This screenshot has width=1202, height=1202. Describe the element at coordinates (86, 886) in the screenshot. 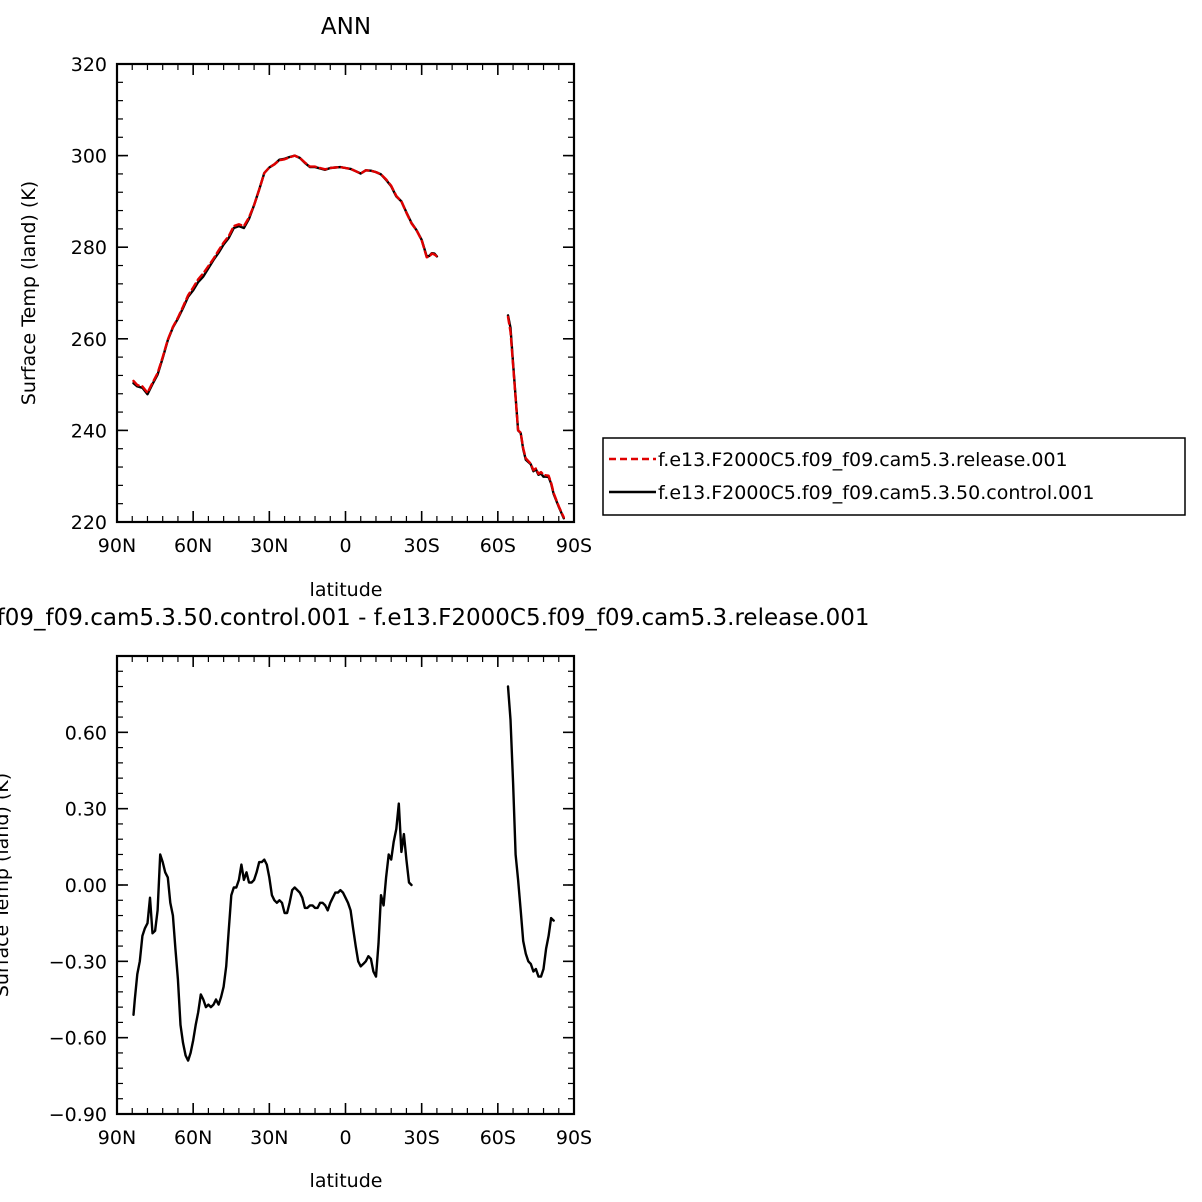

I see `bottom-y-tick-label: 0.00` at that location.